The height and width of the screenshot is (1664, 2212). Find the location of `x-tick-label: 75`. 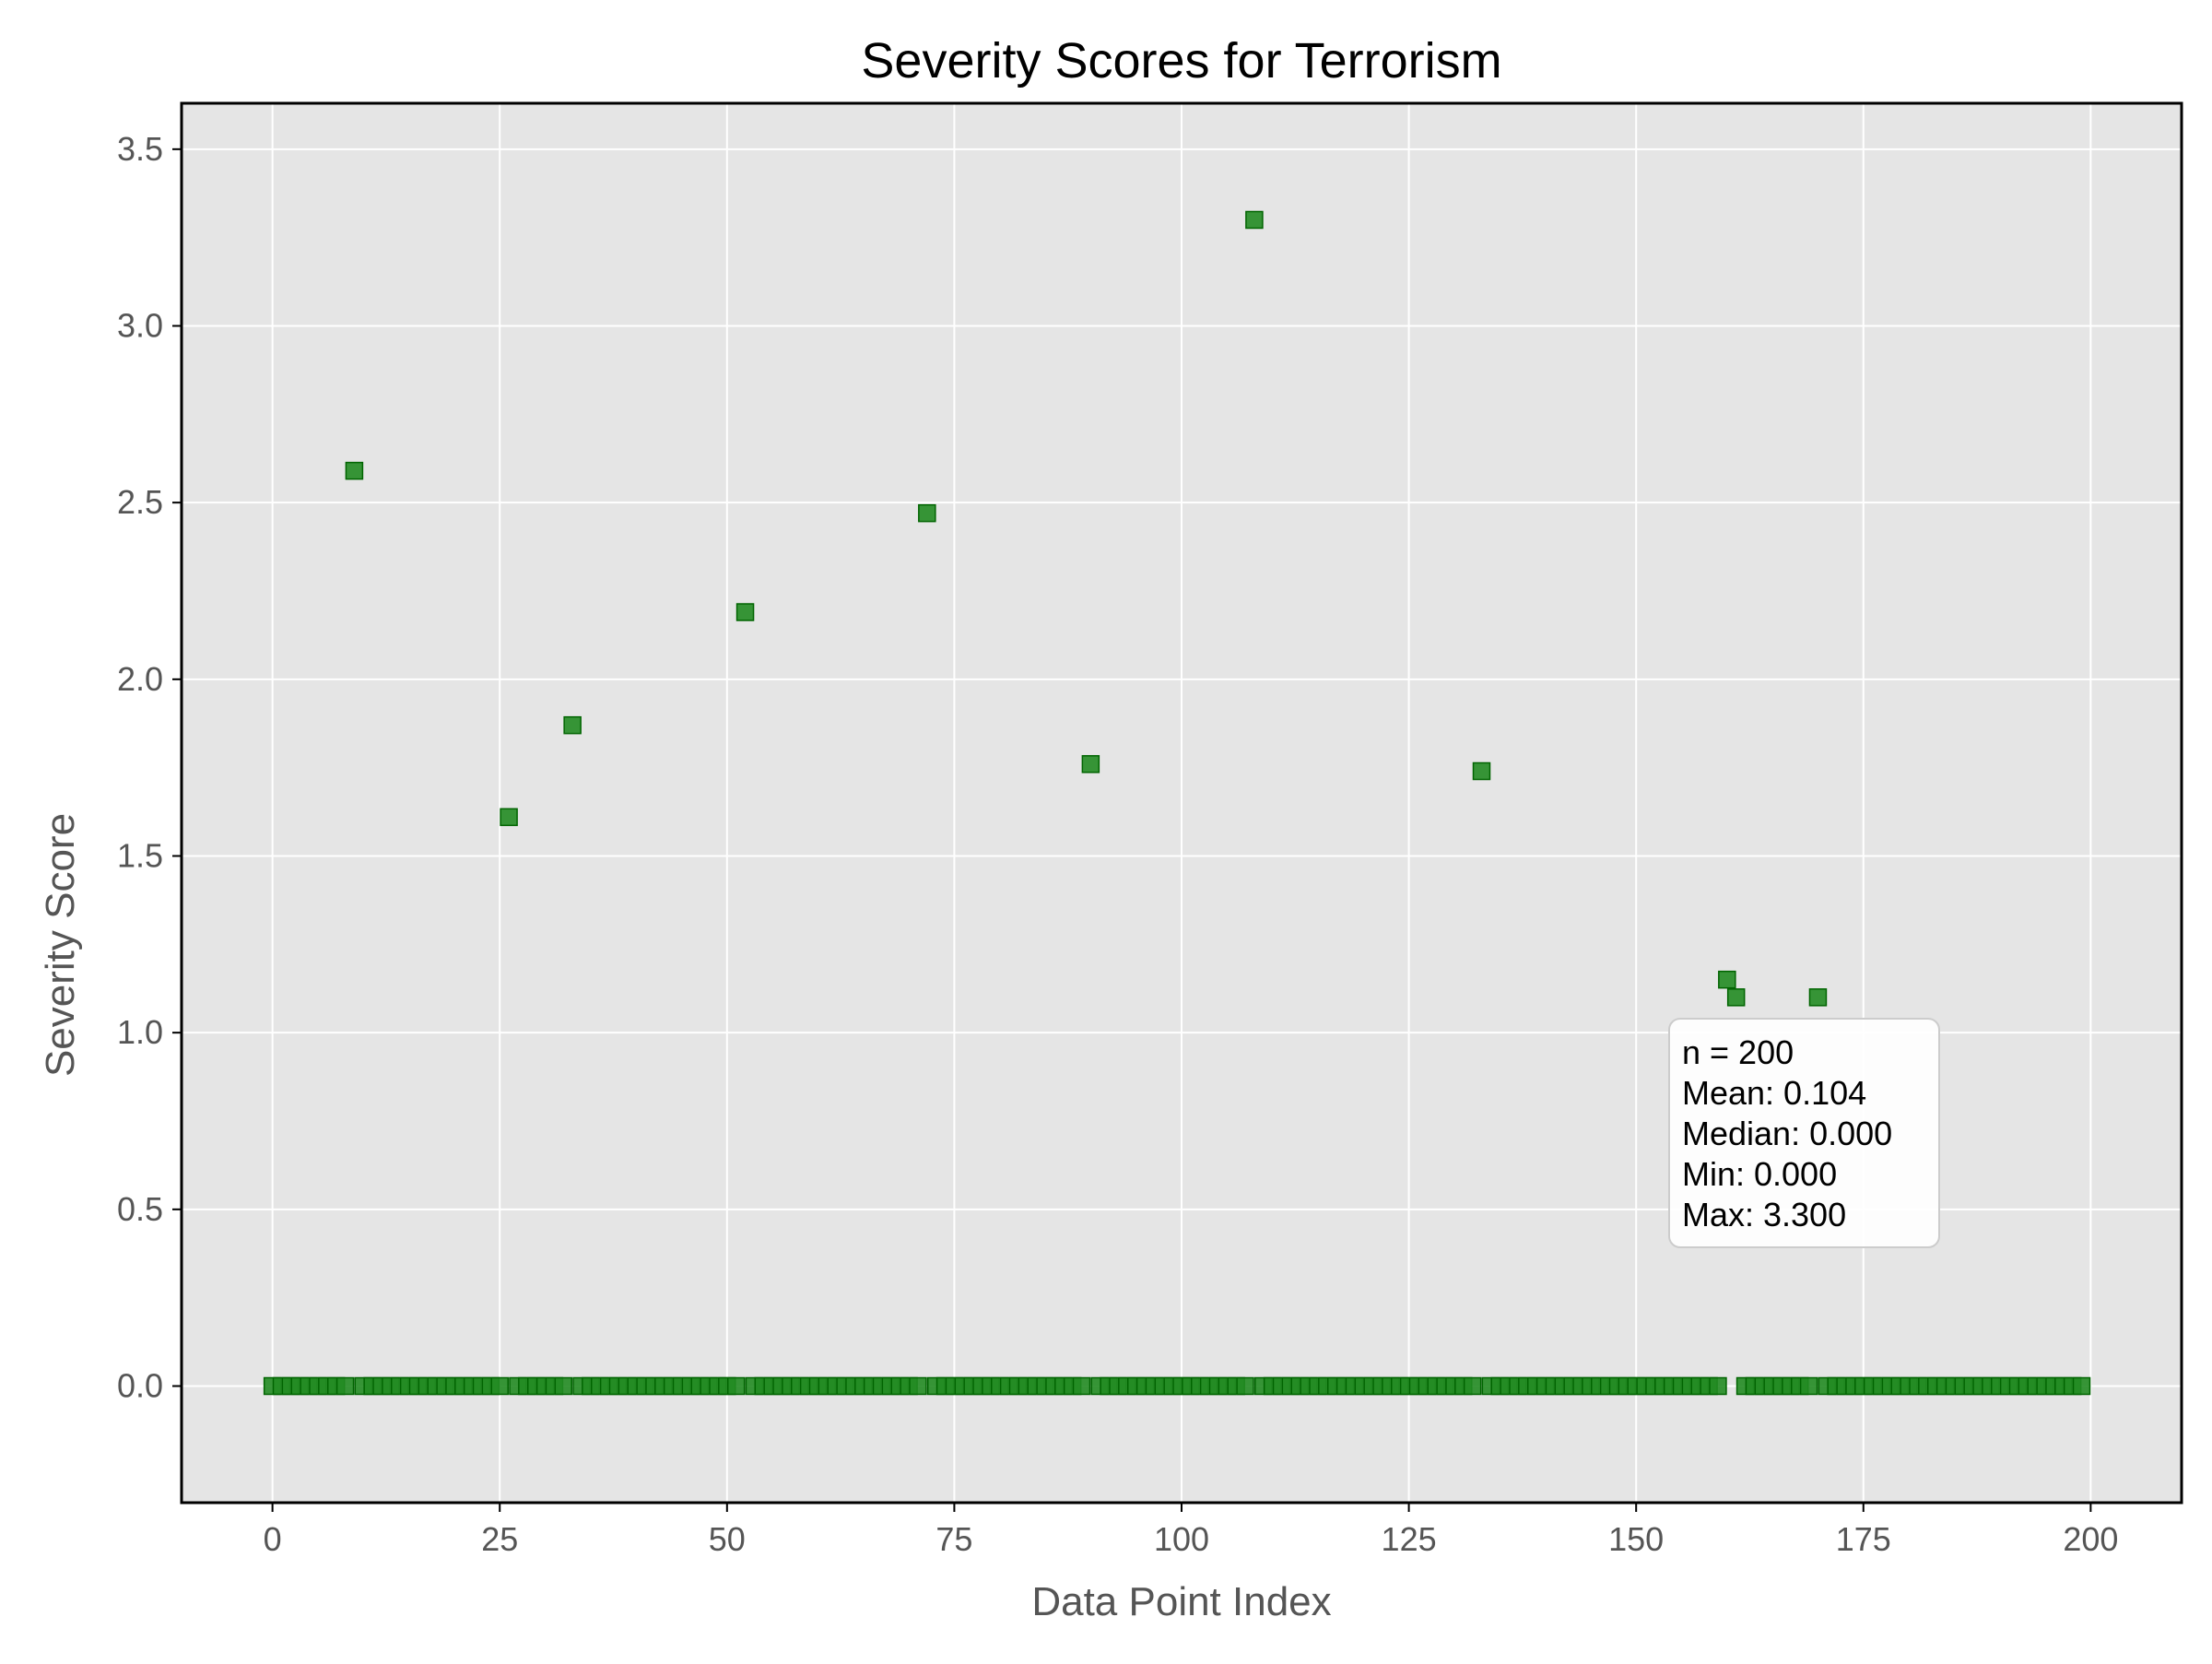

x-tick-label: 75 is located at coordinates (953, 1539).